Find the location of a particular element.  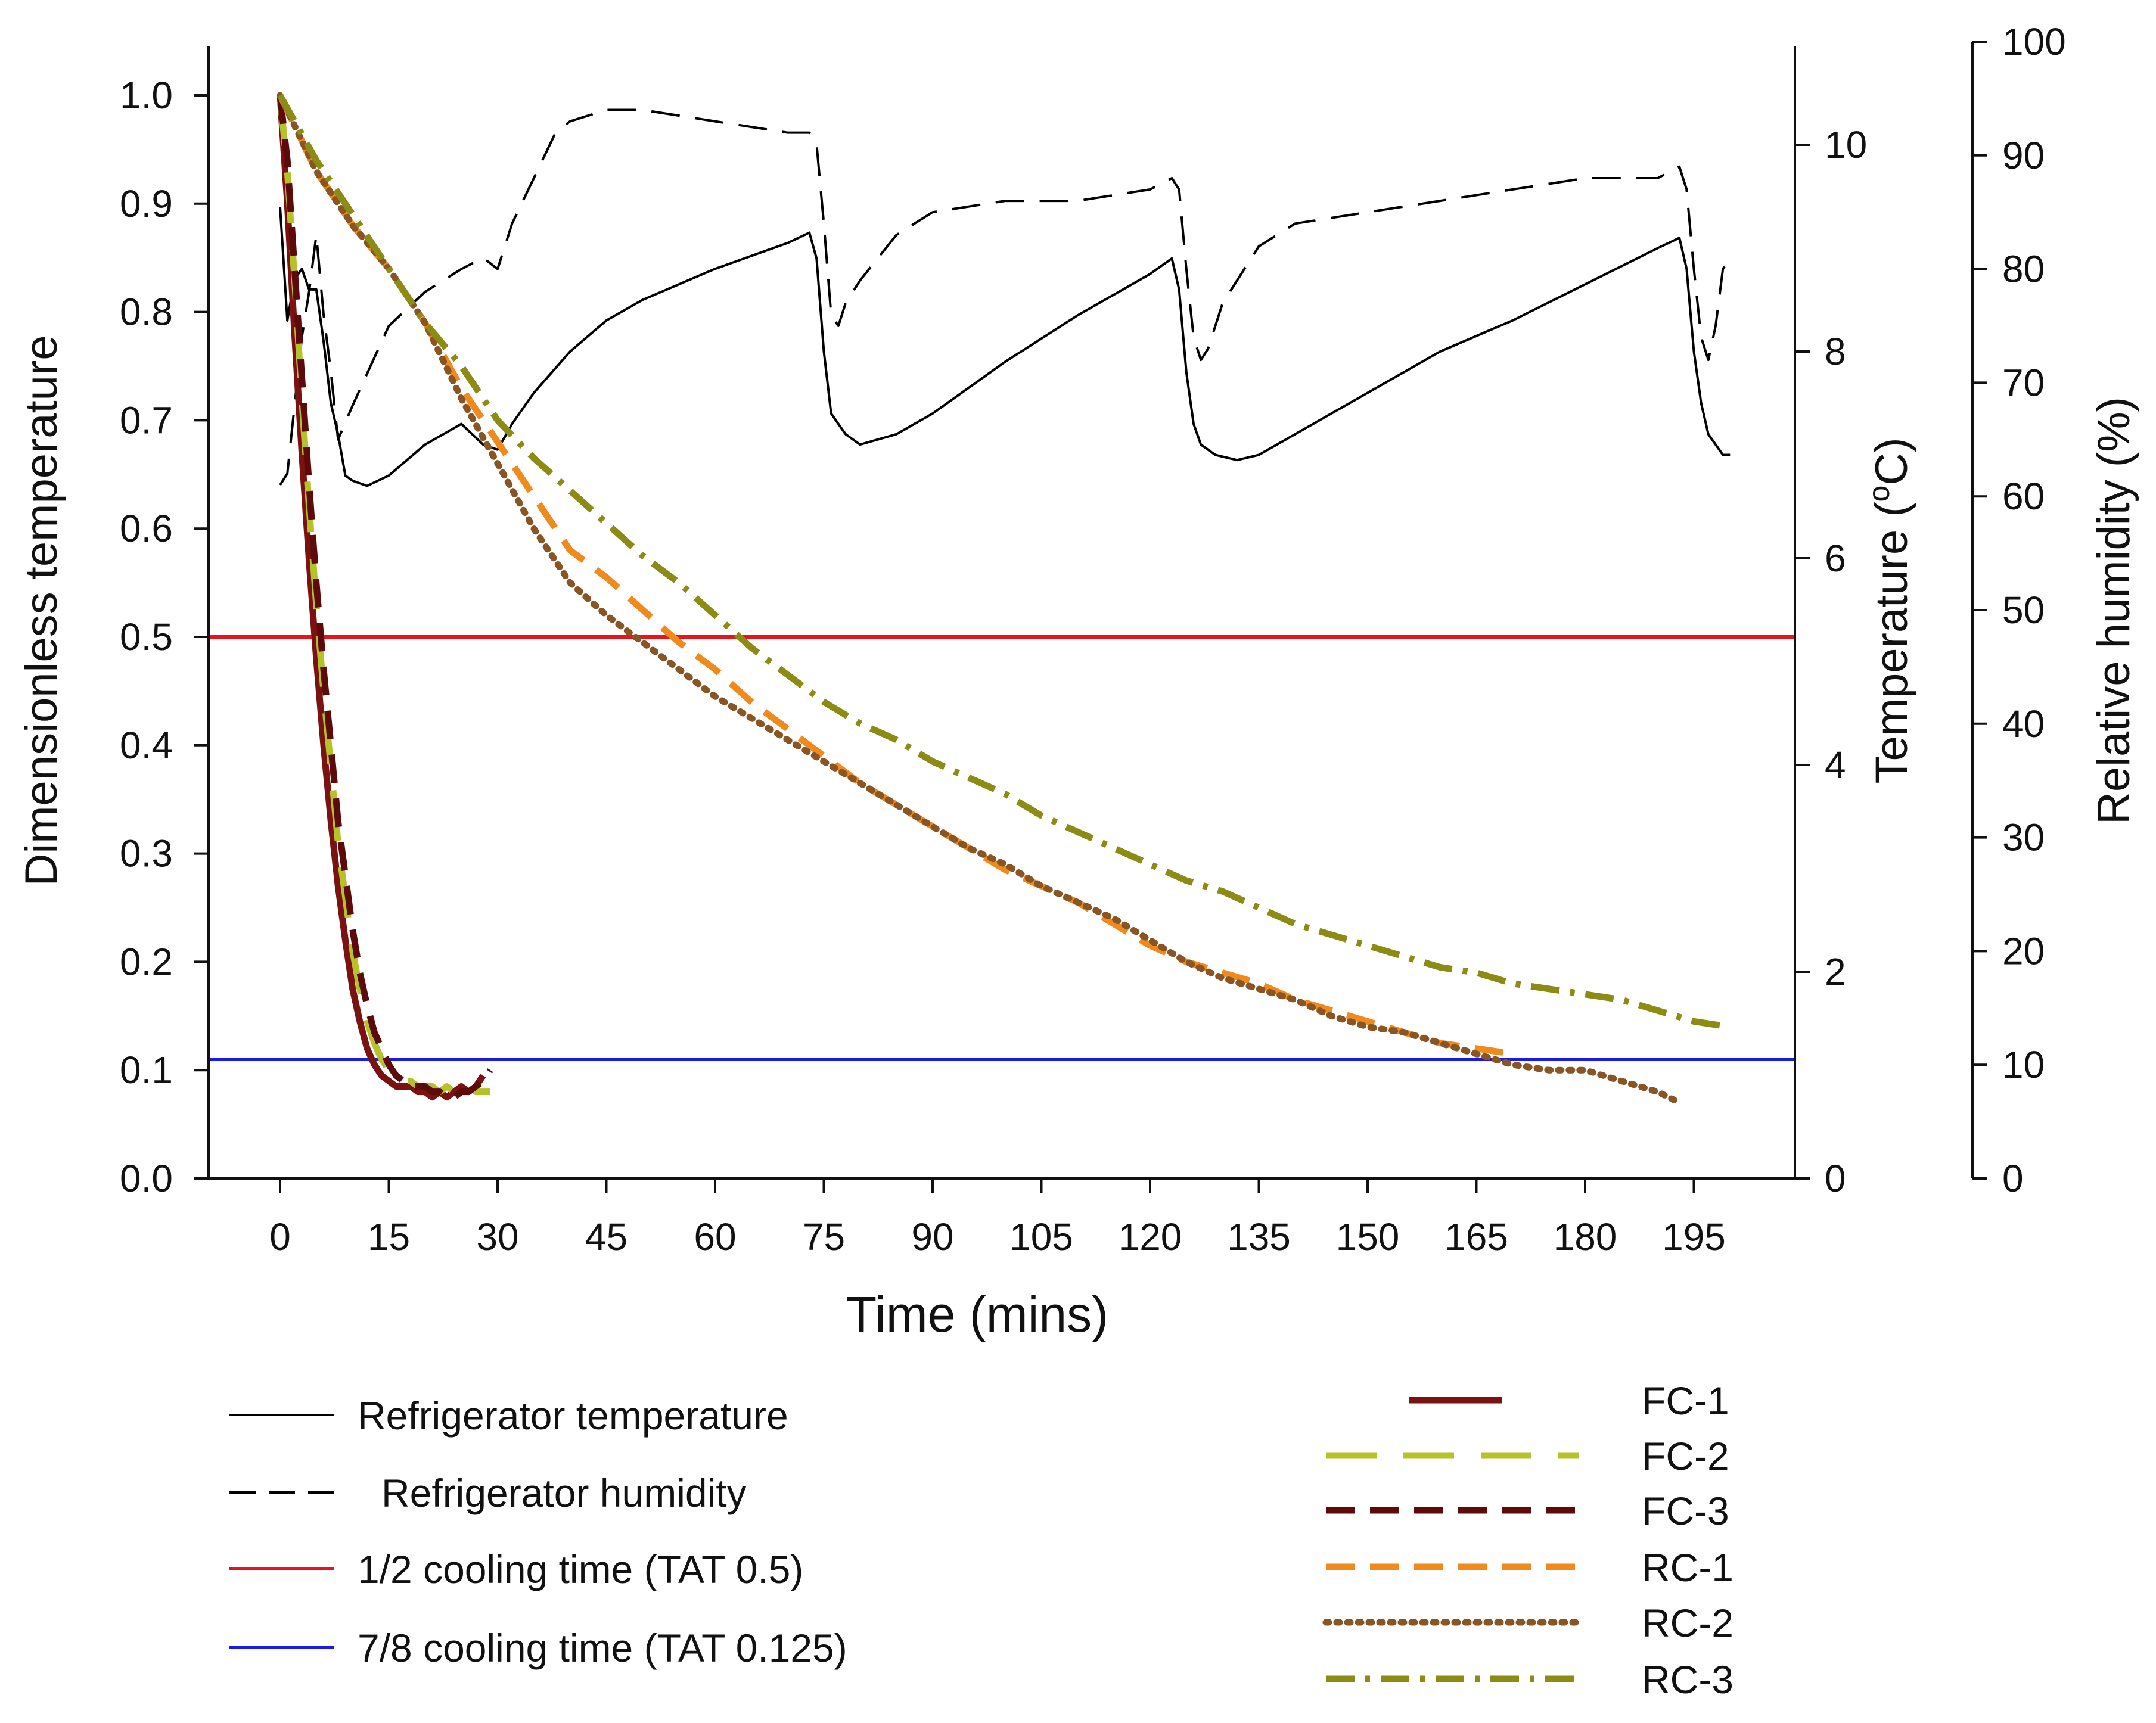

legend-label: 7/8 cooling time (TAT 0.125) is located at coordinates (602, 1648).